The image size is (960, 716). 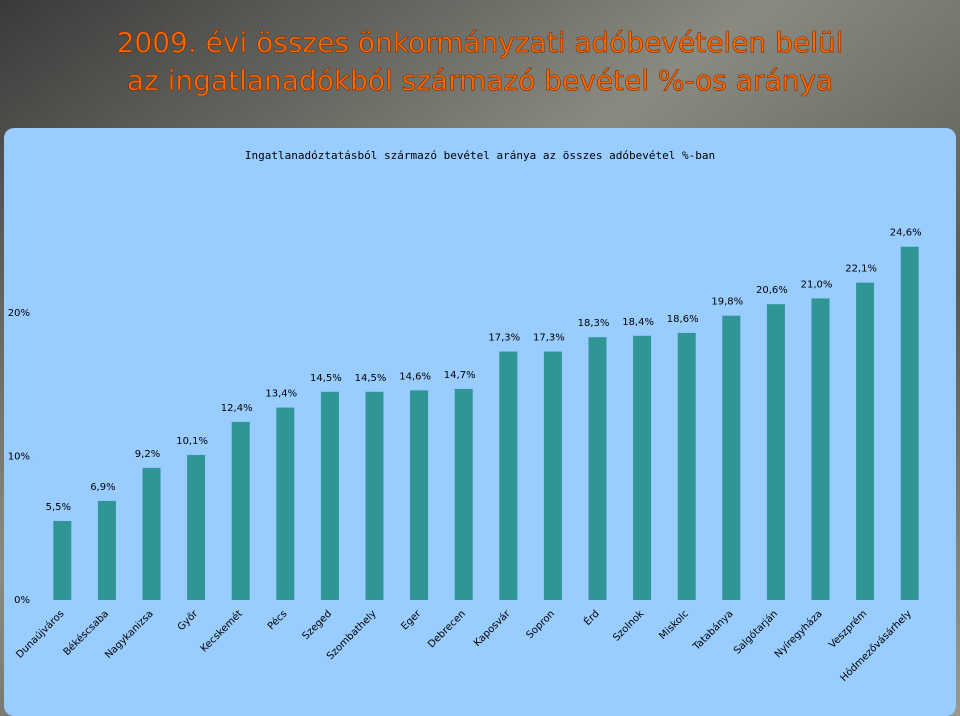 I want to click on y-tick-label: 0%, so click(x=22, y=600).